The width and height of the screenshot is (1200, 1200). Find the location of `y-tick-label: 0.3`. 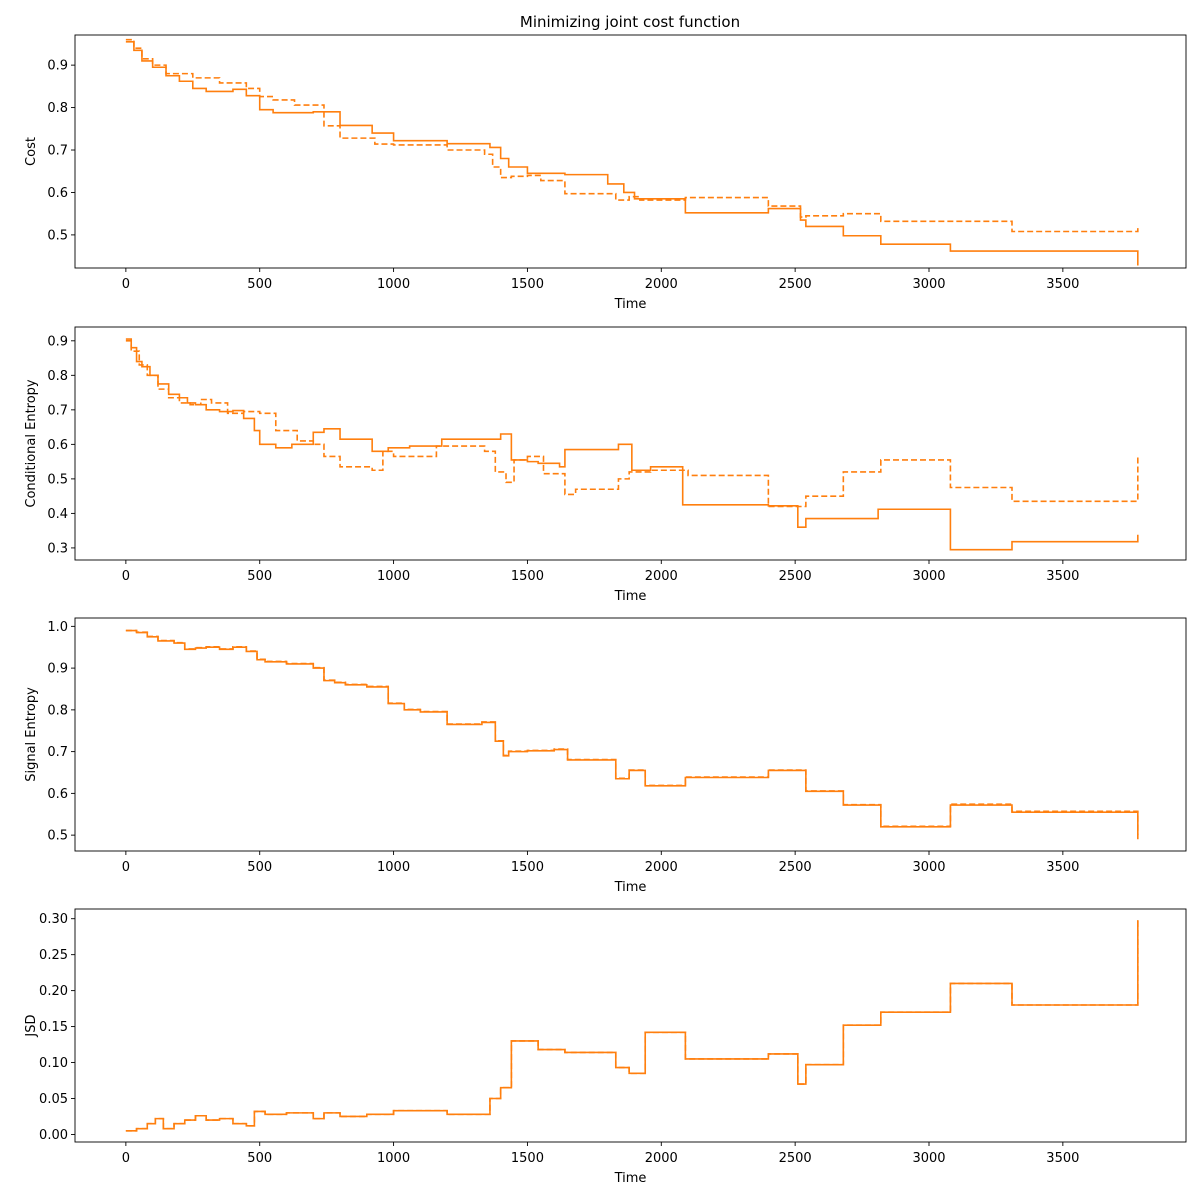

y-tick-label: 0.3 is located at coordinates (57, 548).